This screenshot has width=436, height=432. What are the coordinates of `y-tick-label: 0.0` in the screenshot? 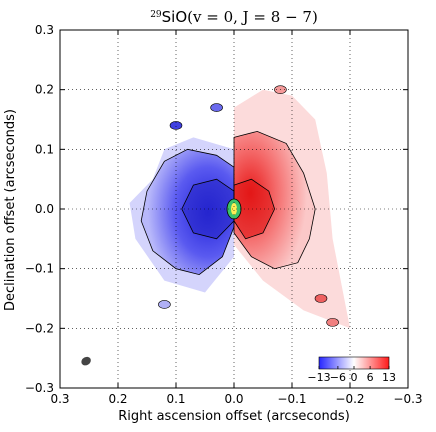 It's located at (44, 209).